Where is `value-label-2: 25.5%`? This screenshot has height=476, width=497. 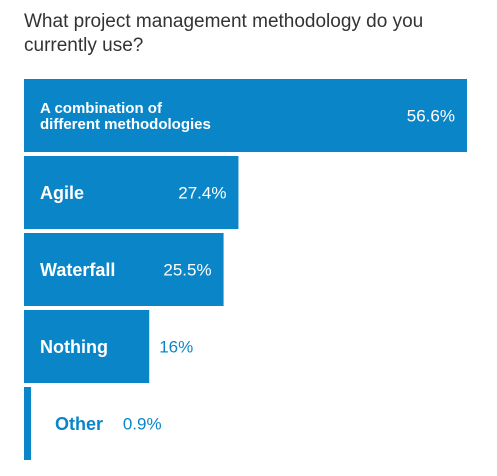
value-label-2: 25.5% is located at coordinates (187, 270).